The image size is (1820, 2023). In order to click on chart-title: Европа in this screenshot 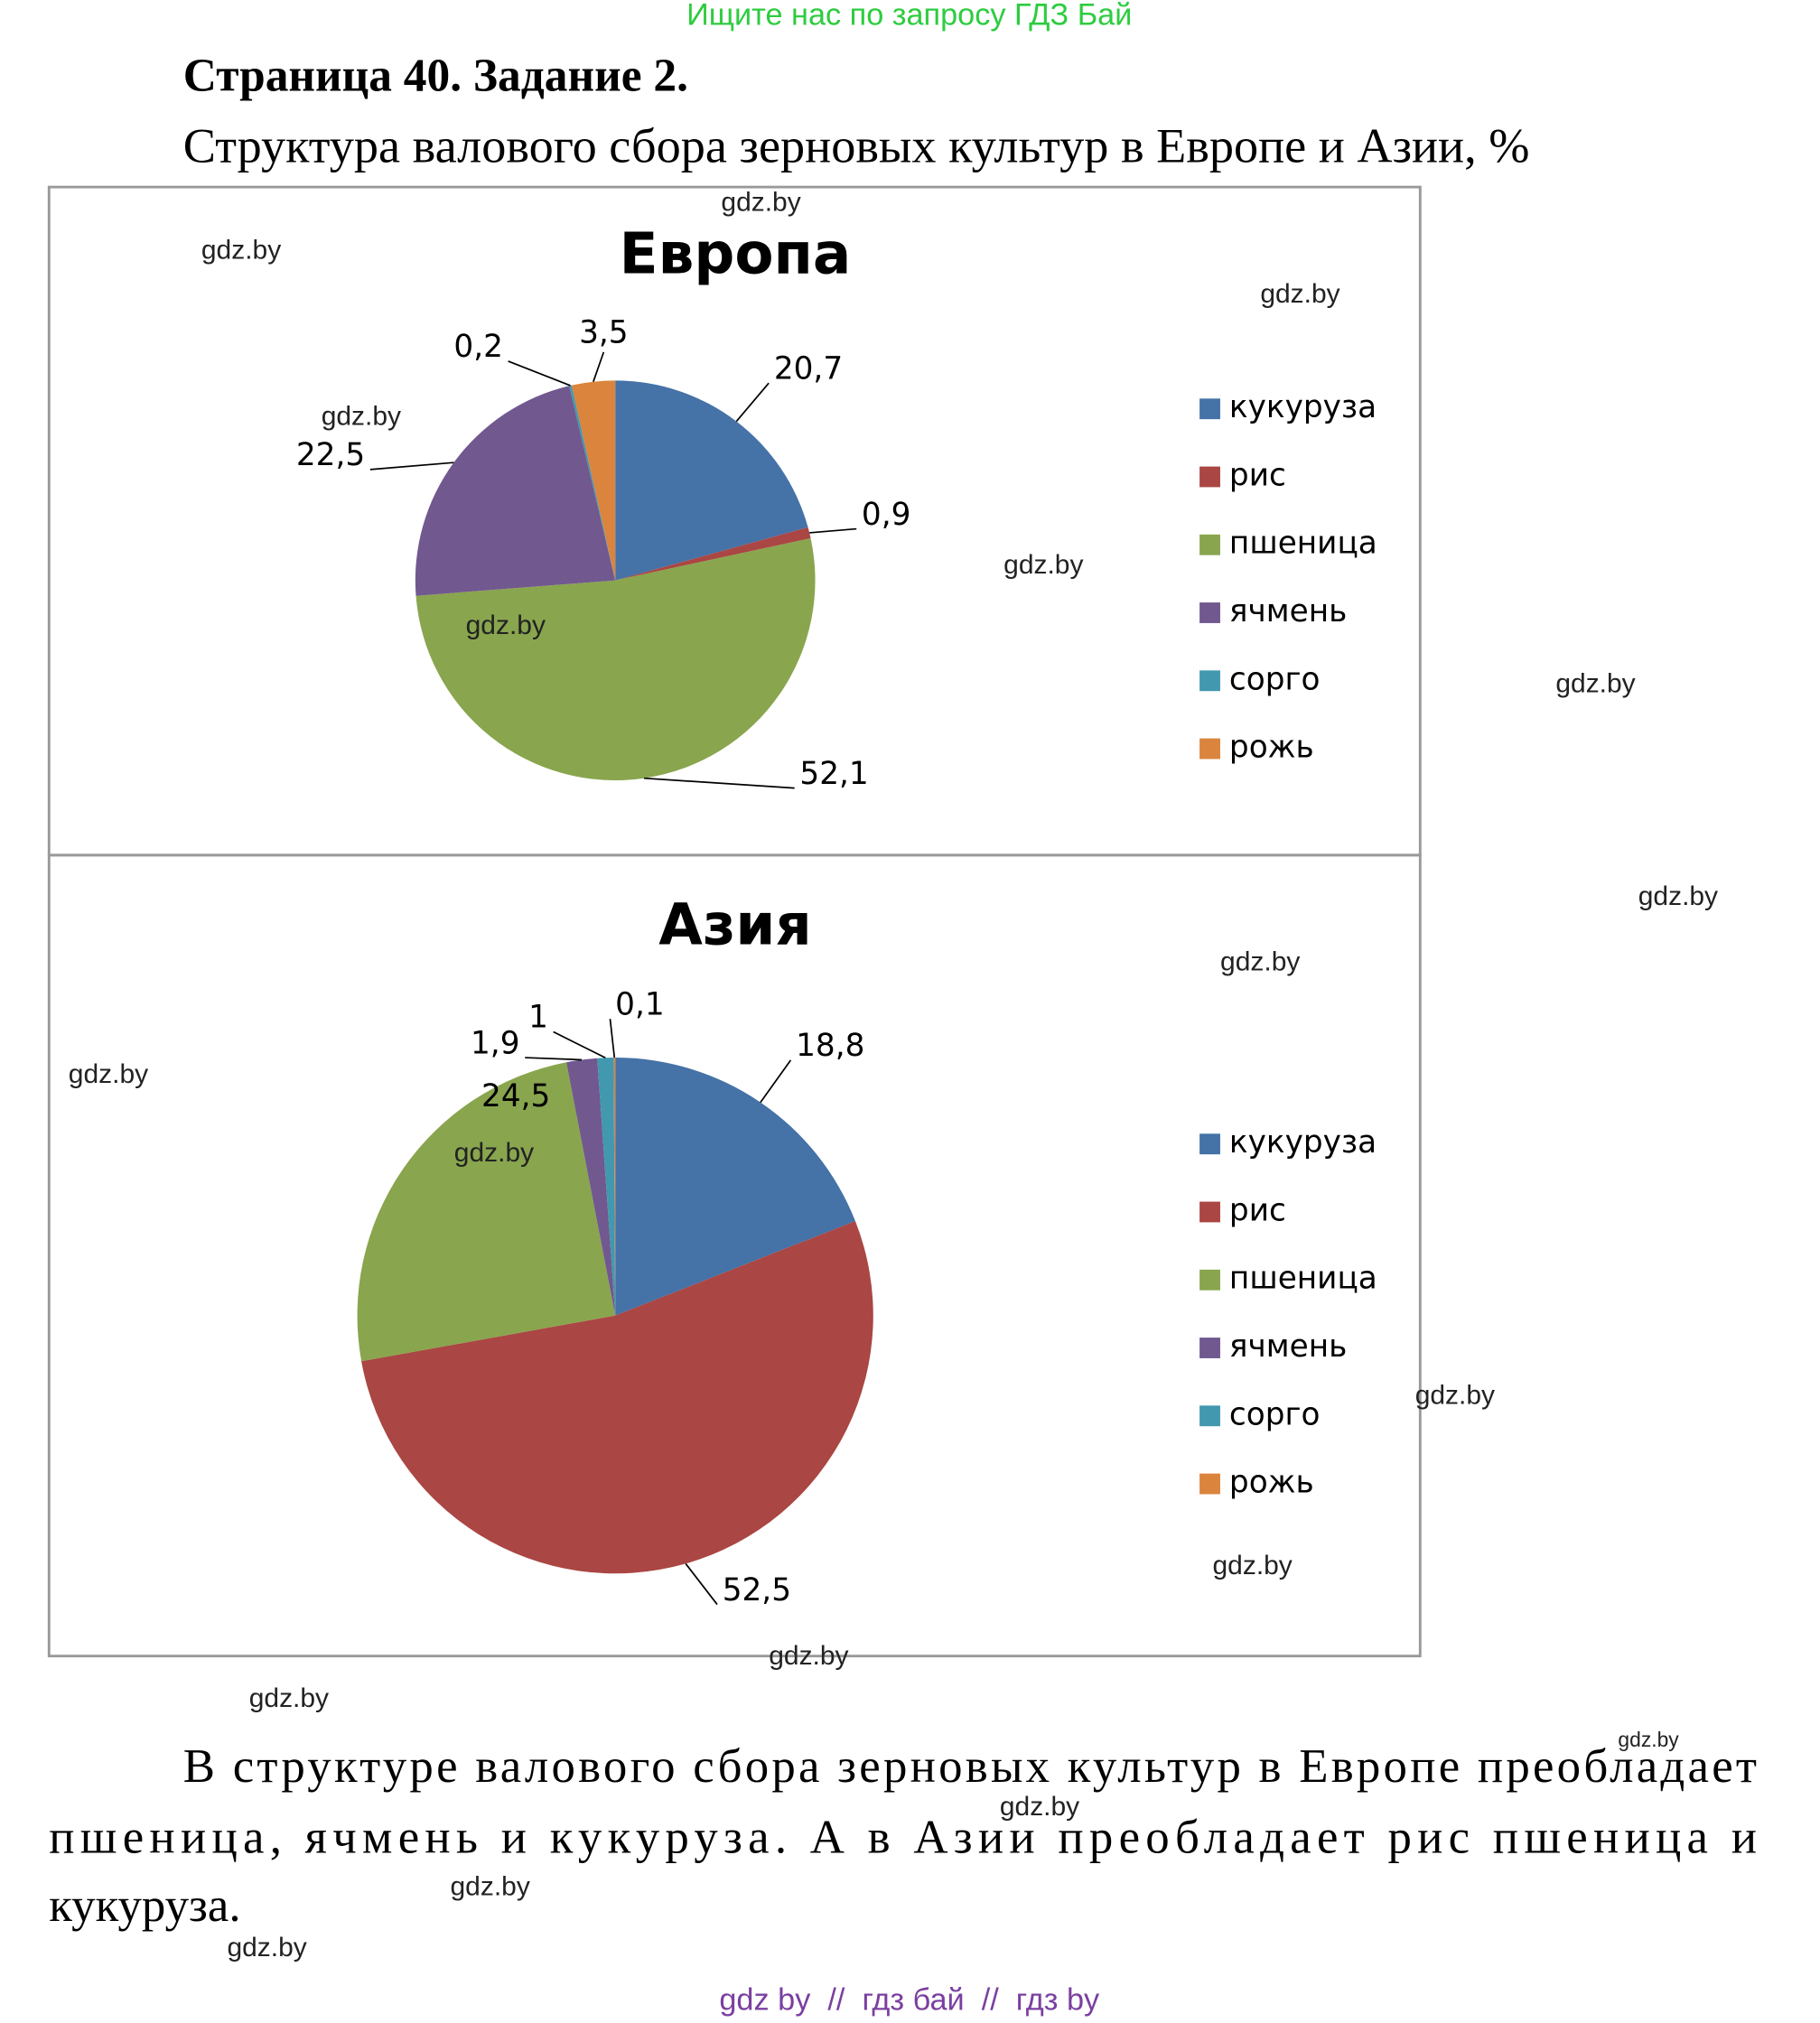, I will do `click(736, 254)`.